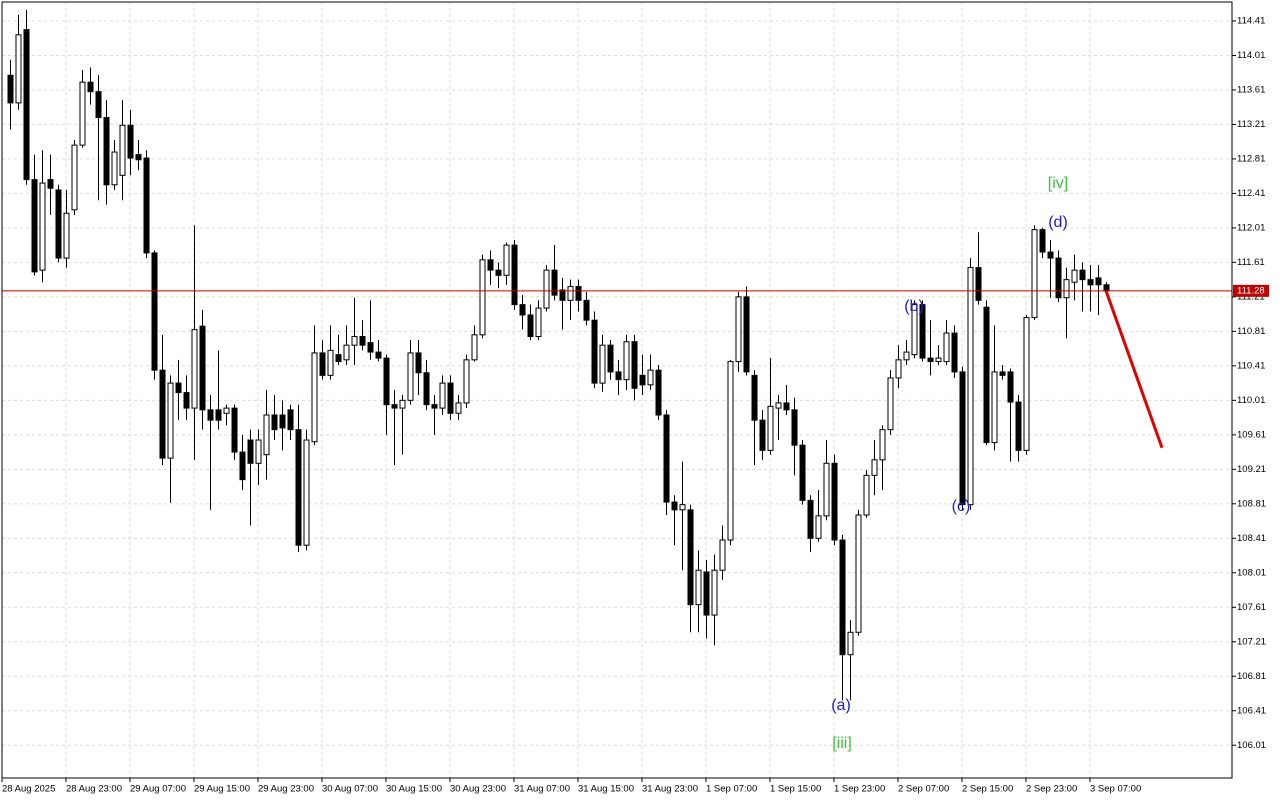  What do you see at coordinates (1058, 222) in the screenshot?
I see `wave-label: (d)` at bounding box center [1058, 222].